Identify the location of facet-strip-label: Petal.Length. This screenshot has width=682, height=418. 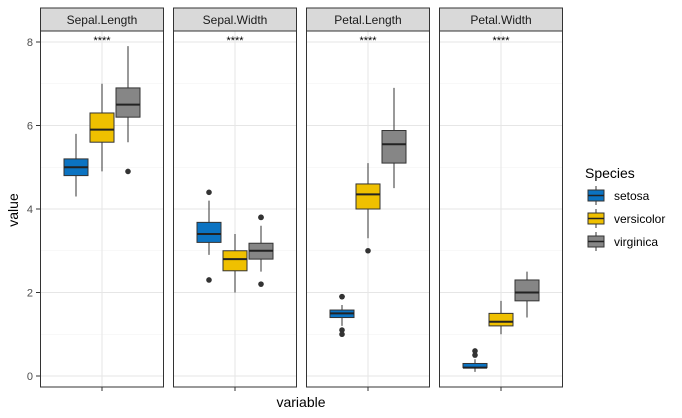
(367, 20).